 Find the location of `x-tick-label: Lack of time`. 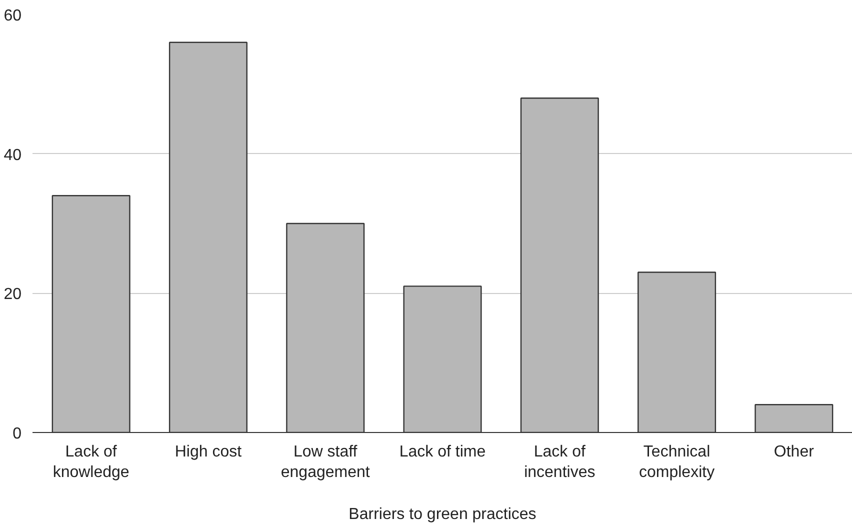

x-tick-label: Lack of time is located at coordinates (442, 452).